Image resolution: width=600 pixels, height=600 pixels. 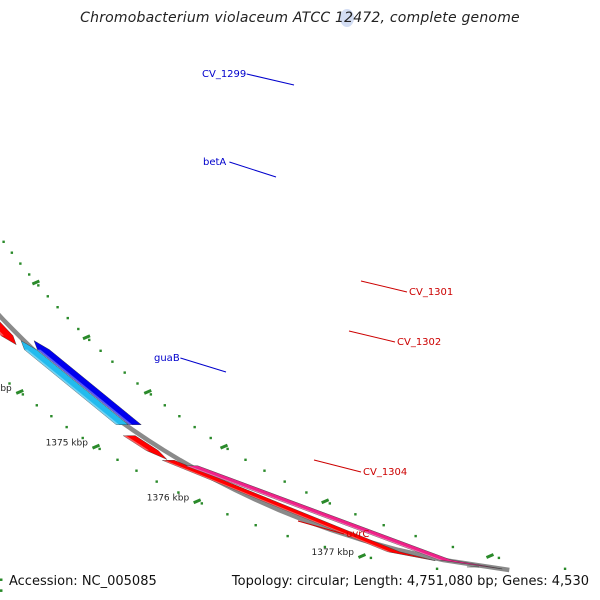 I want to click on kbp-tick-label: 1377 kbp, so click(x=333, y=553).